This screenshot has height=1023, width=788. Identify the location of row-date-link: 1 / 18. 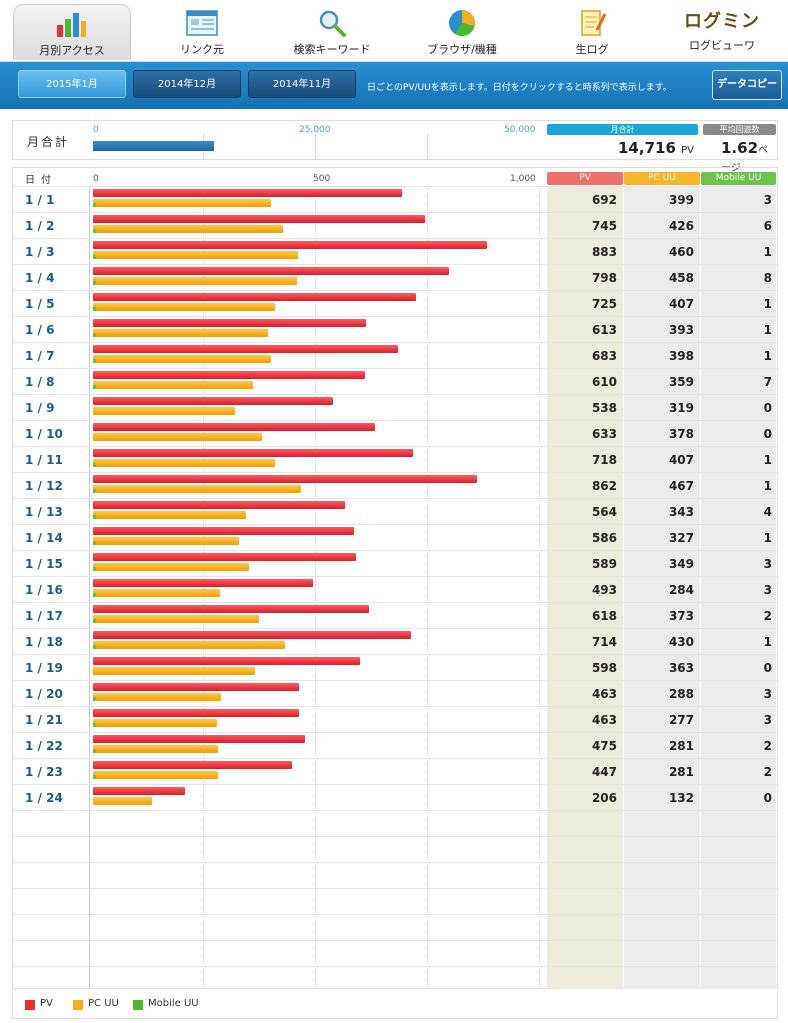
(44, 642).